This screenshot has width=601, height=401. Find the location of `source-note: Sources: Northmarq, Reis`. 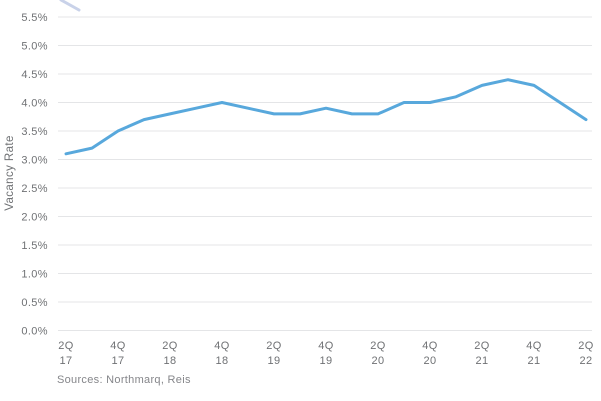

source-note: Sources: Northmarq, Reis is located at coordinates (124, 380).